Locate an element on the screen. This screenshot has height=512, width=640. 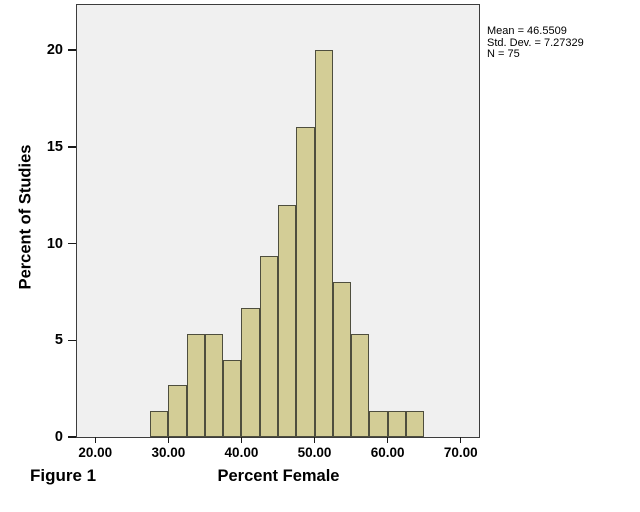
y-axis-tick-label: 10 is located at coordinates (54, 243).